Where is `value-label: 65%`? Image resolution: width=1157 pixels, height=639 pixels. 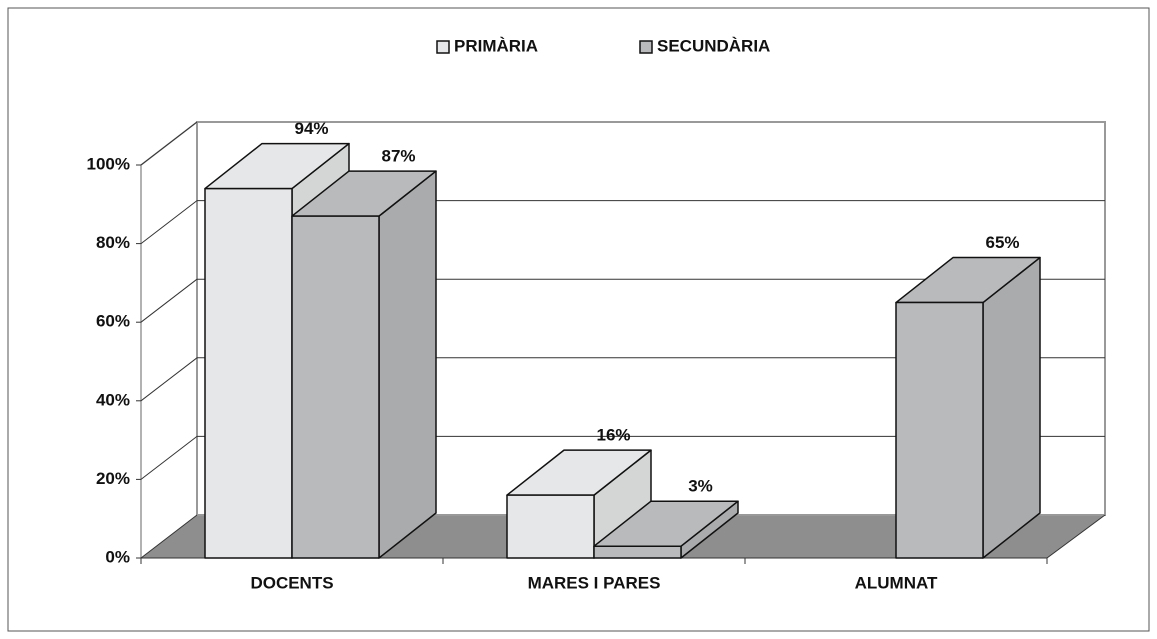
value-label: 65% is located at coordinates (1002, 242).